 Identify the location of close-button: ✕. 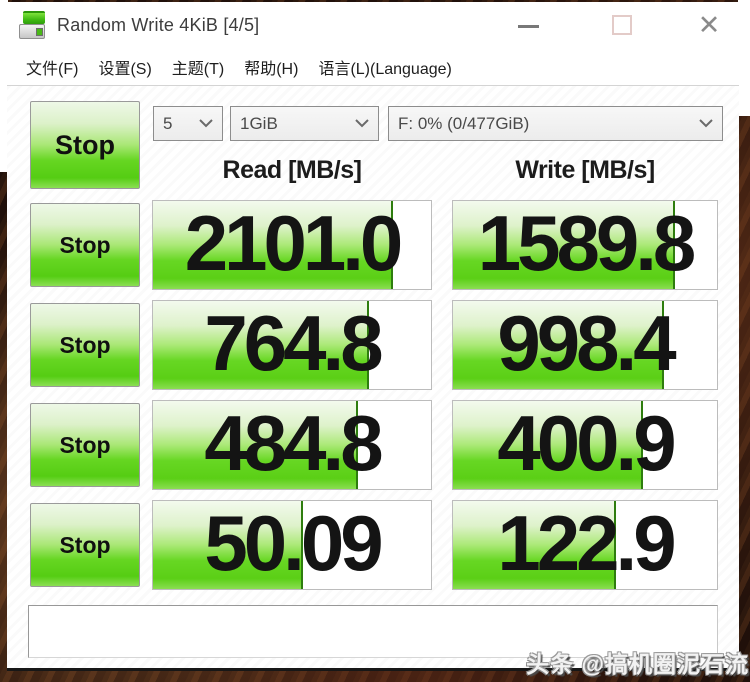
(709, 25).